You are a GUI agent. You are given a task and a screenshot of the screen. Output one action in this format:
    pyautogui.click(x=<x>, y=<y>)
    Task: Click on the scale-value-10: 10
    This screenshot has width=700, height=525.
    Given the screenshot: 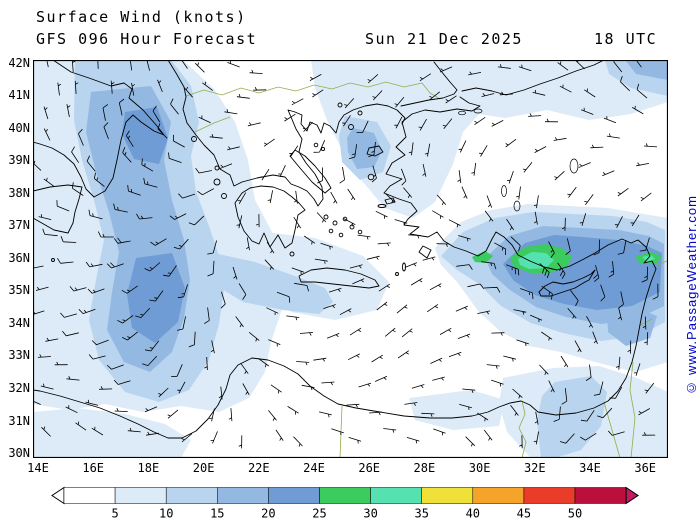 What is the action you would take?
    pyautogui.click(x=166, y=514)
    